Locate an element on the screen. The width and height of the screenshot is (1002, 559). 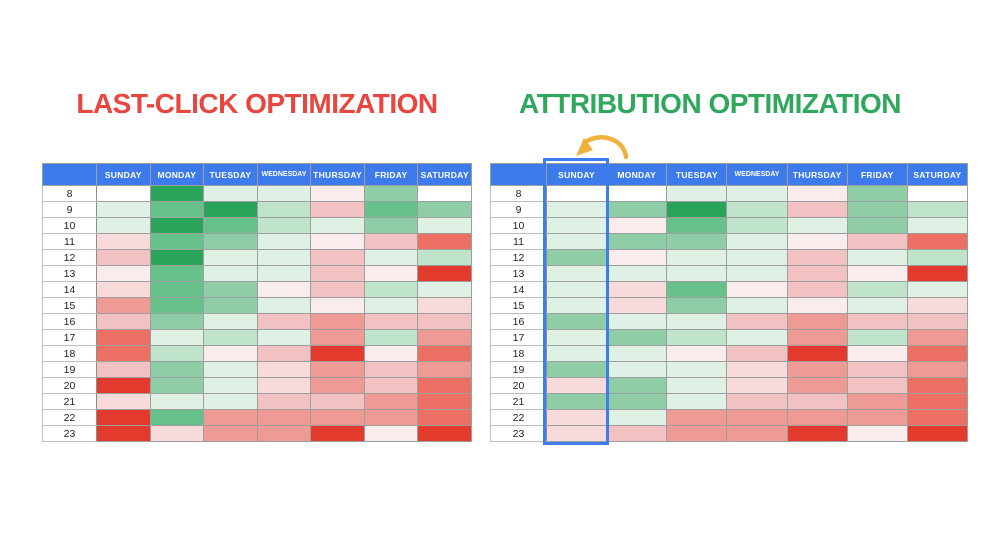
hour-row: 13 is located at coordinates (257, 273).